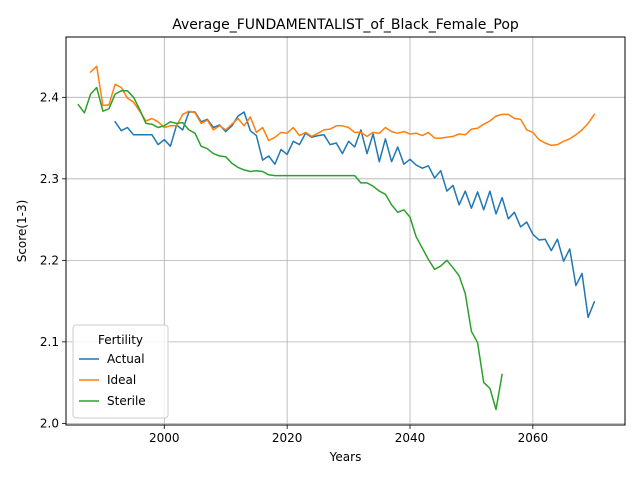 The height and width of the screenshot is (484, 640). I want to click on legend-items: Actual Ideal Sterile, so click(112, 380).